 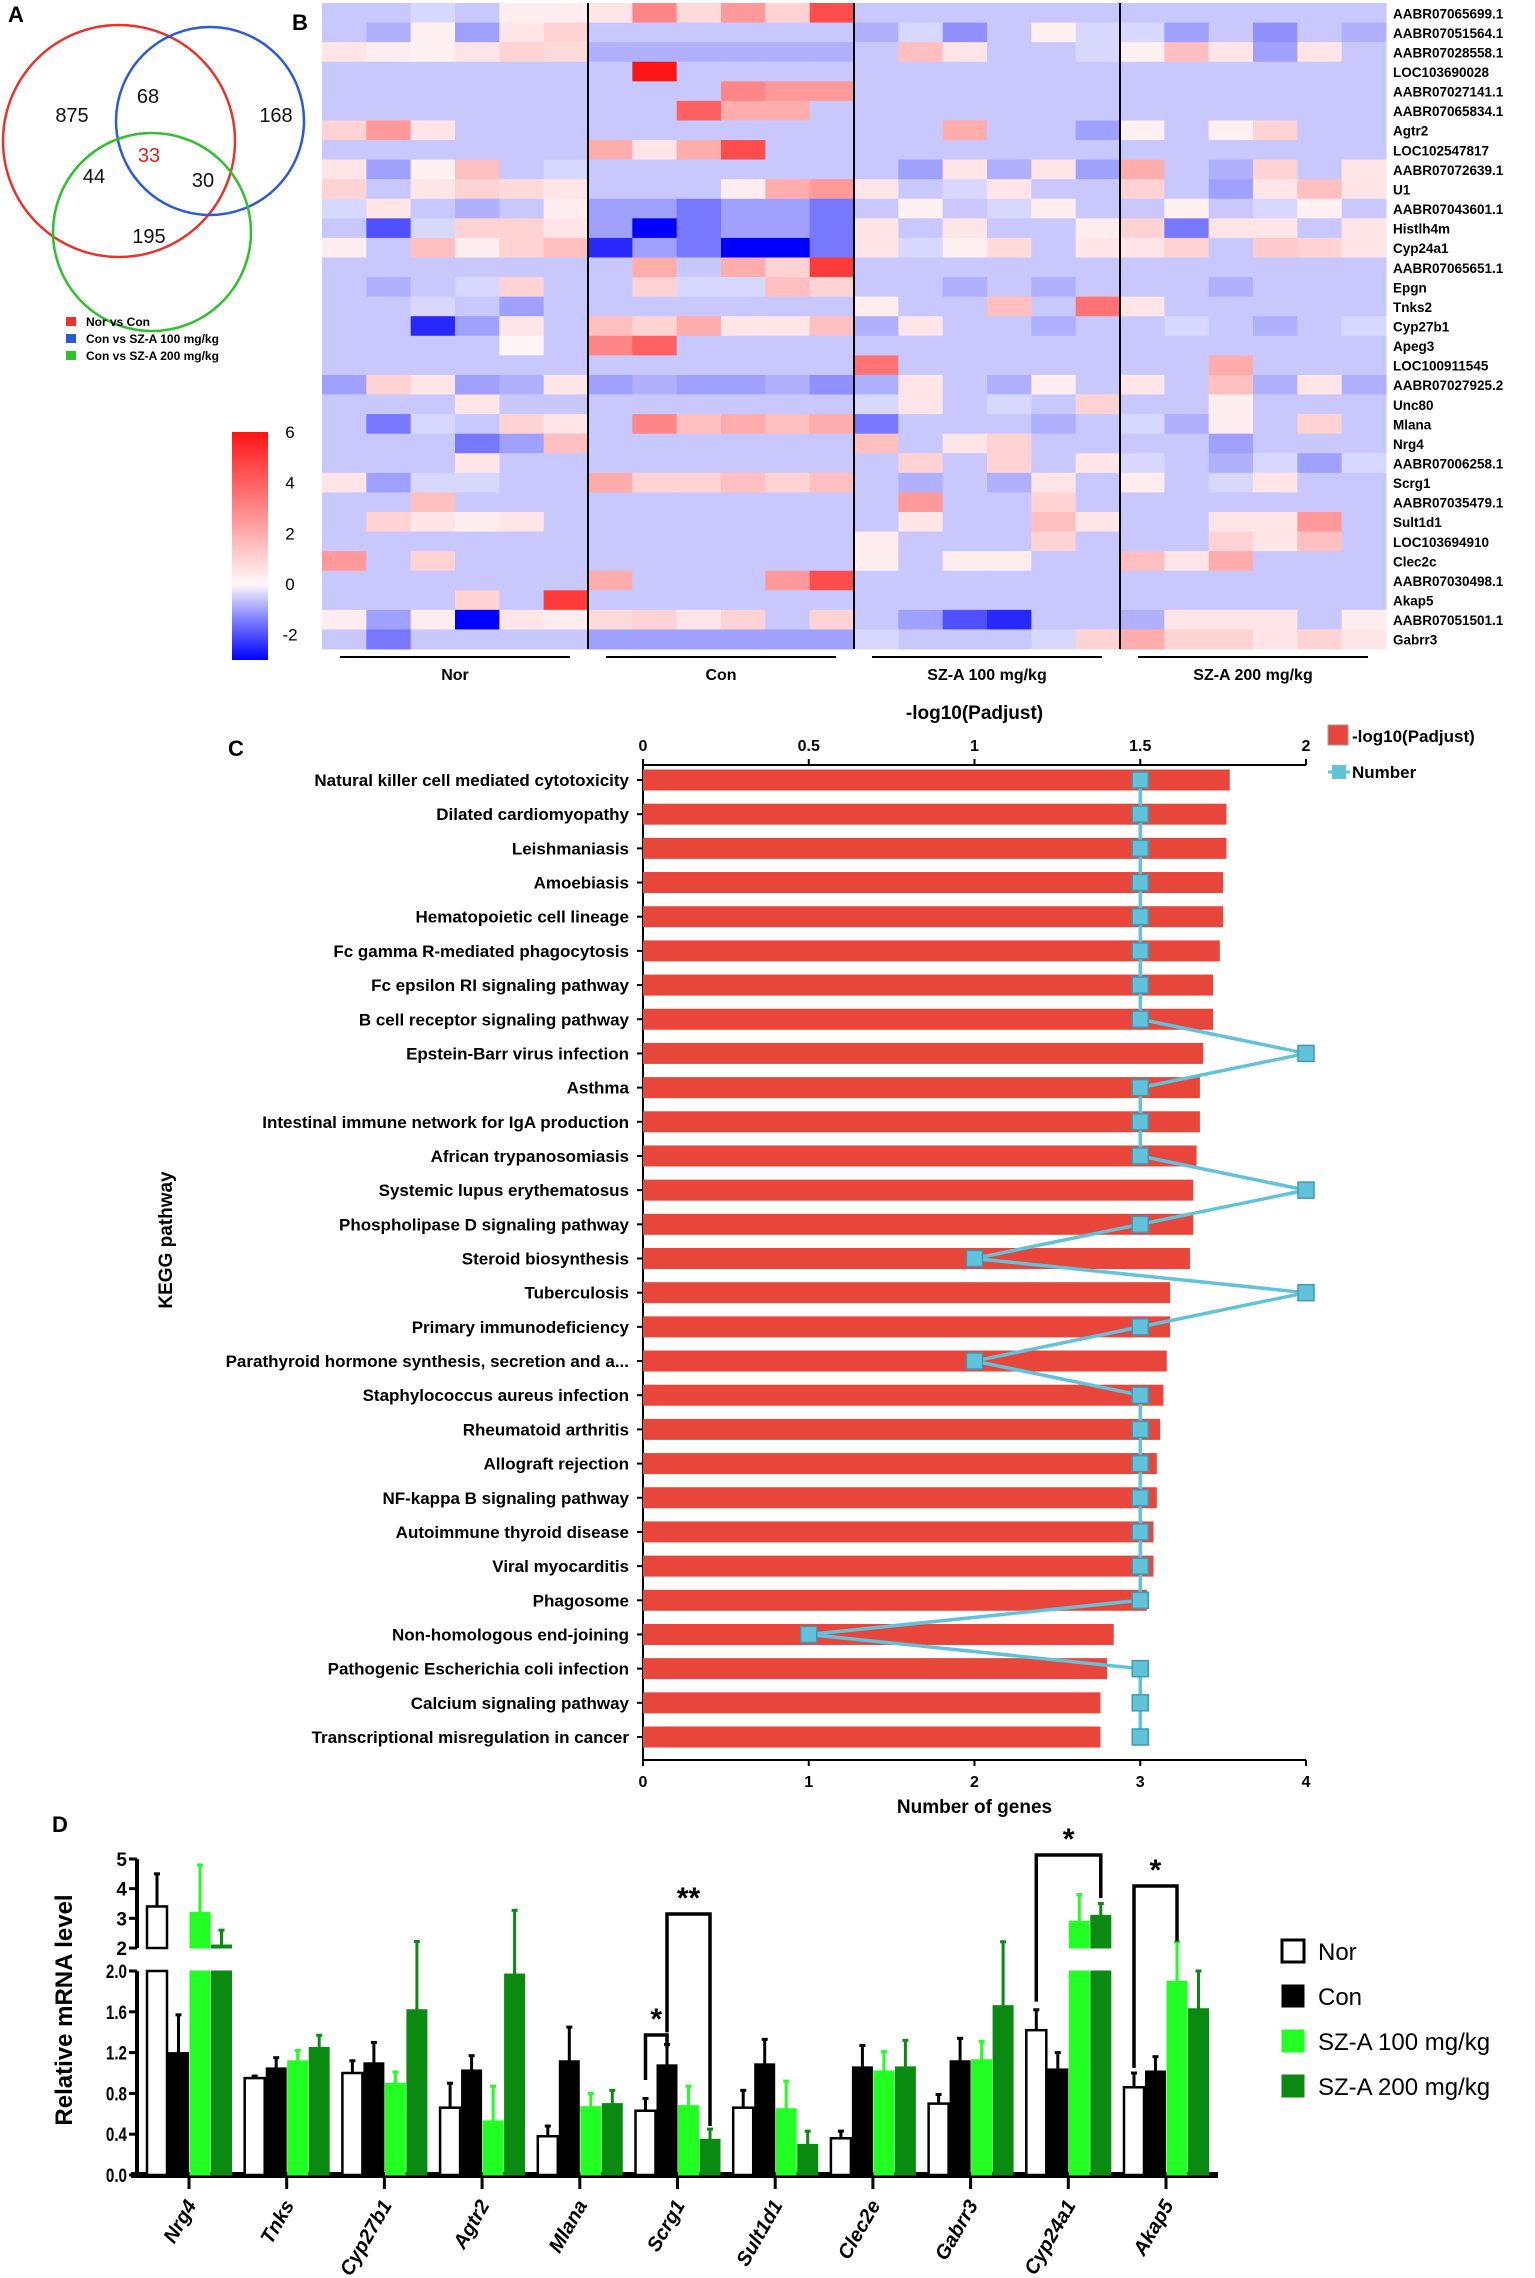 I want to click on bar-con, so click(x=374, y=2119).